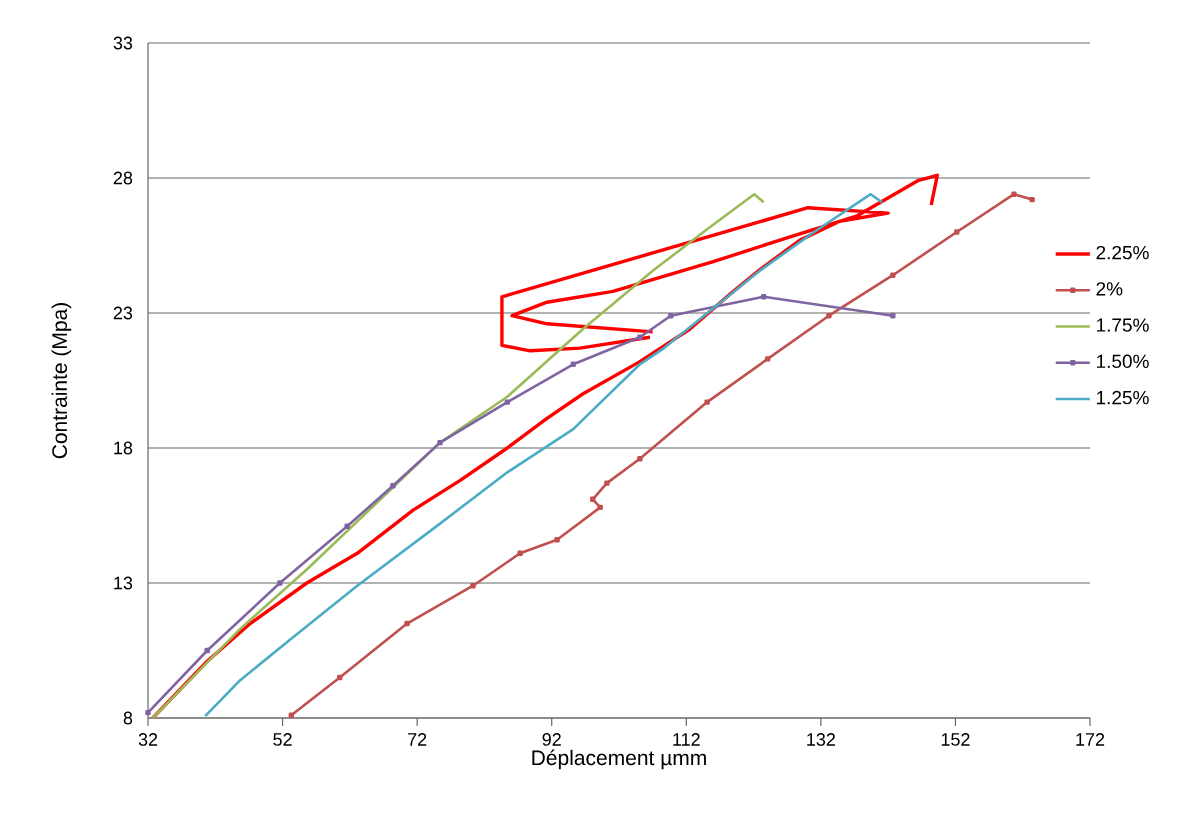 The width and height of the screenshot is (1202, 832). Describe the element at coordinates (1109, 289) in the screenshot. I see `legend-label: 2%` at that location.